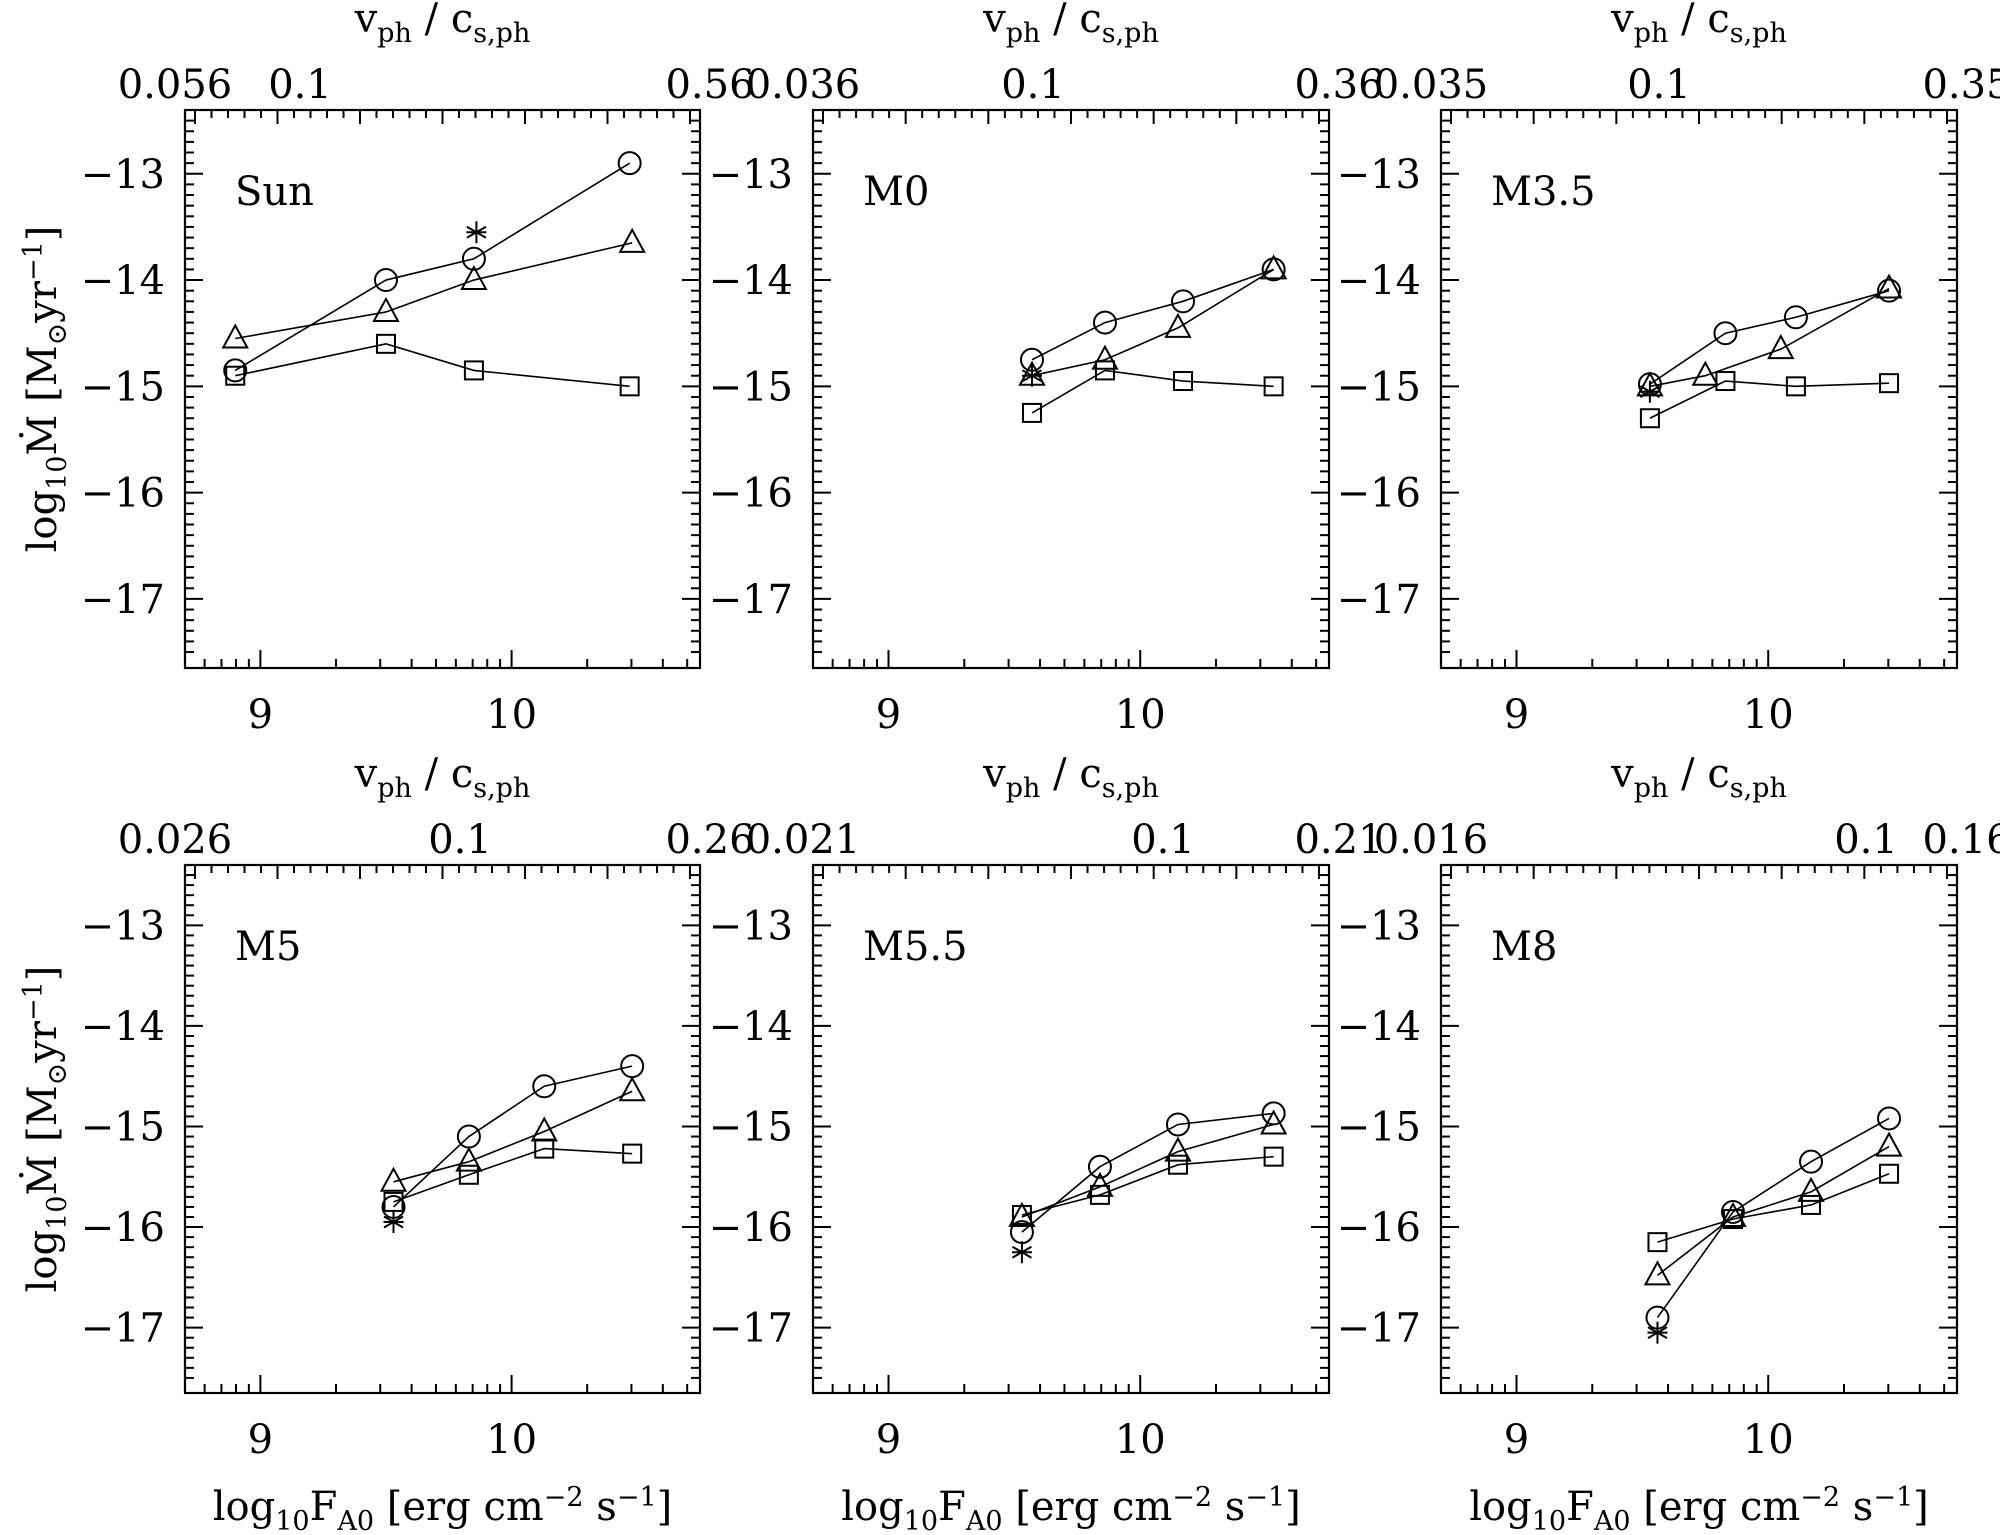  I want to click on top-tick-label: 0.056, so click(175, 85).